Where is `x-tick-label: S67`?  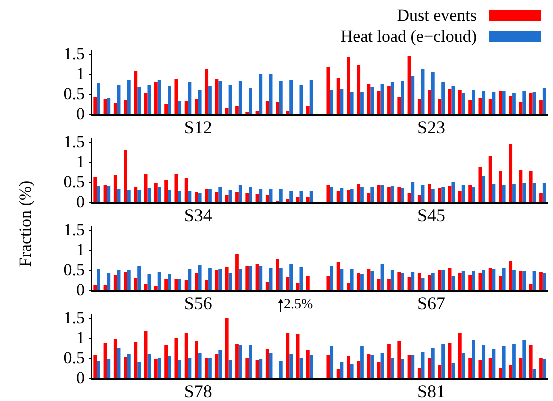 x-tick-label: S67 is located at coordinates (431, 304).